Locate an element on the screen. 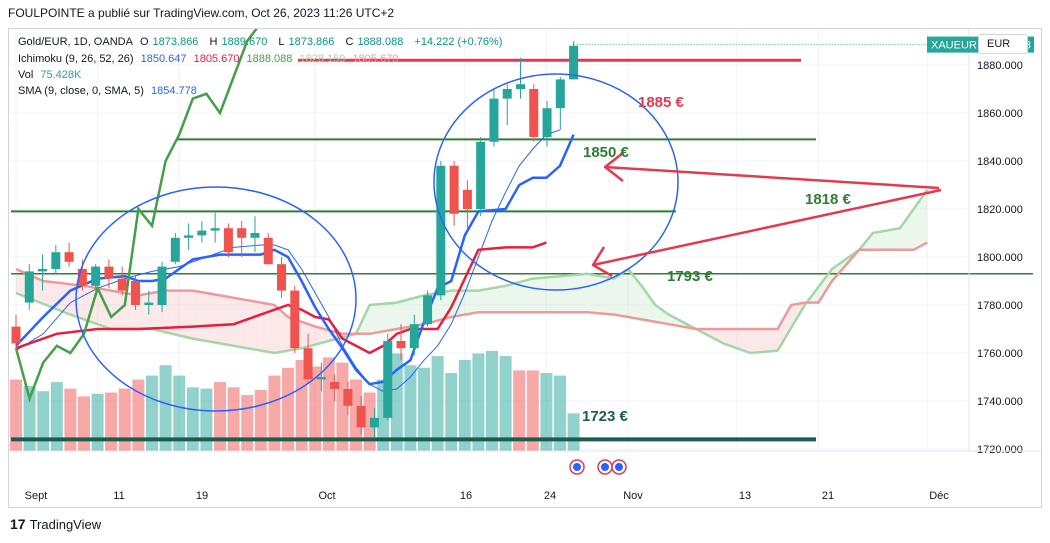 The height and width of the screenshot is (543, 1050). tradingview-logo-icon: 17 is located at coordinates (18, 524).